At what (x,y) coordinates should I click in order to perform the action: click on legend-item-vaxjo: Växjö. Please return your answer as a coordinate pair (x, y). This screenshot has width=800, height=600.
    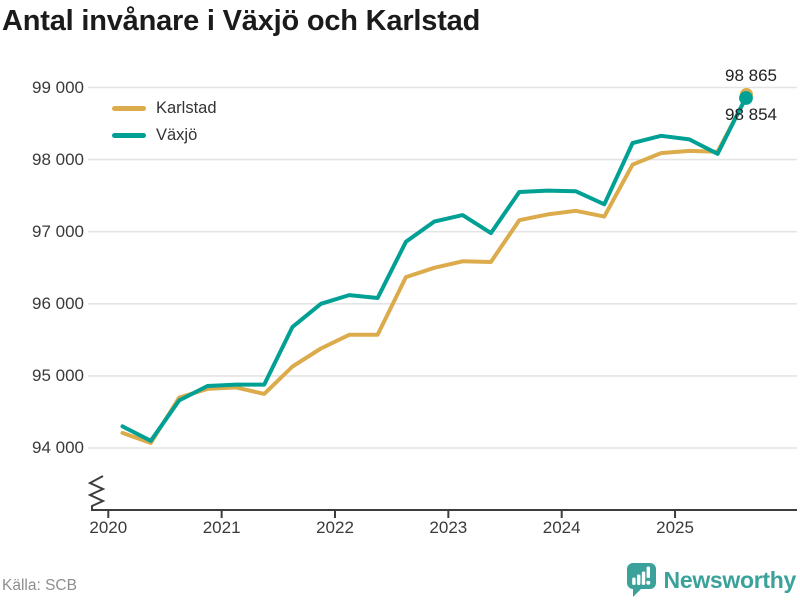
    Looking at the image, I should click on (164, 135).